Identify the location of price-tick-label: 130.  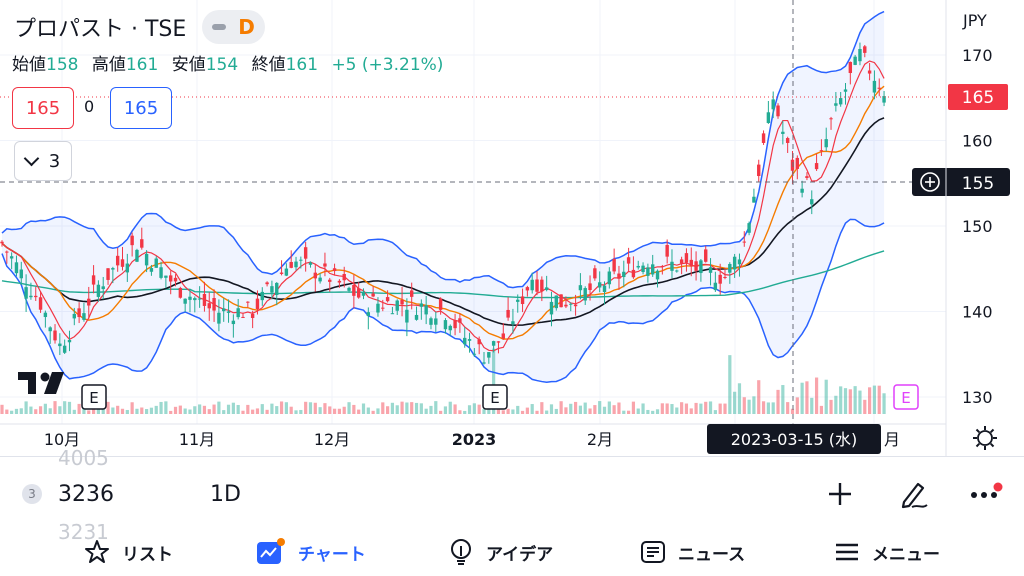
(977, 397).